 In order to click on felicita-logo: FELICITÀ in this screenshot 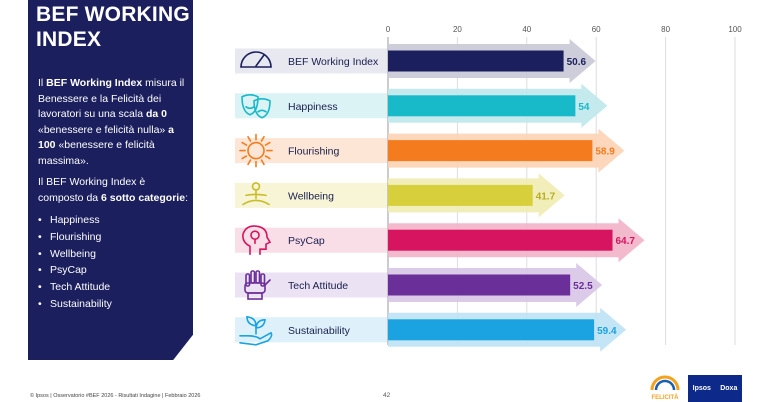, I will do `click(665, 388)`.